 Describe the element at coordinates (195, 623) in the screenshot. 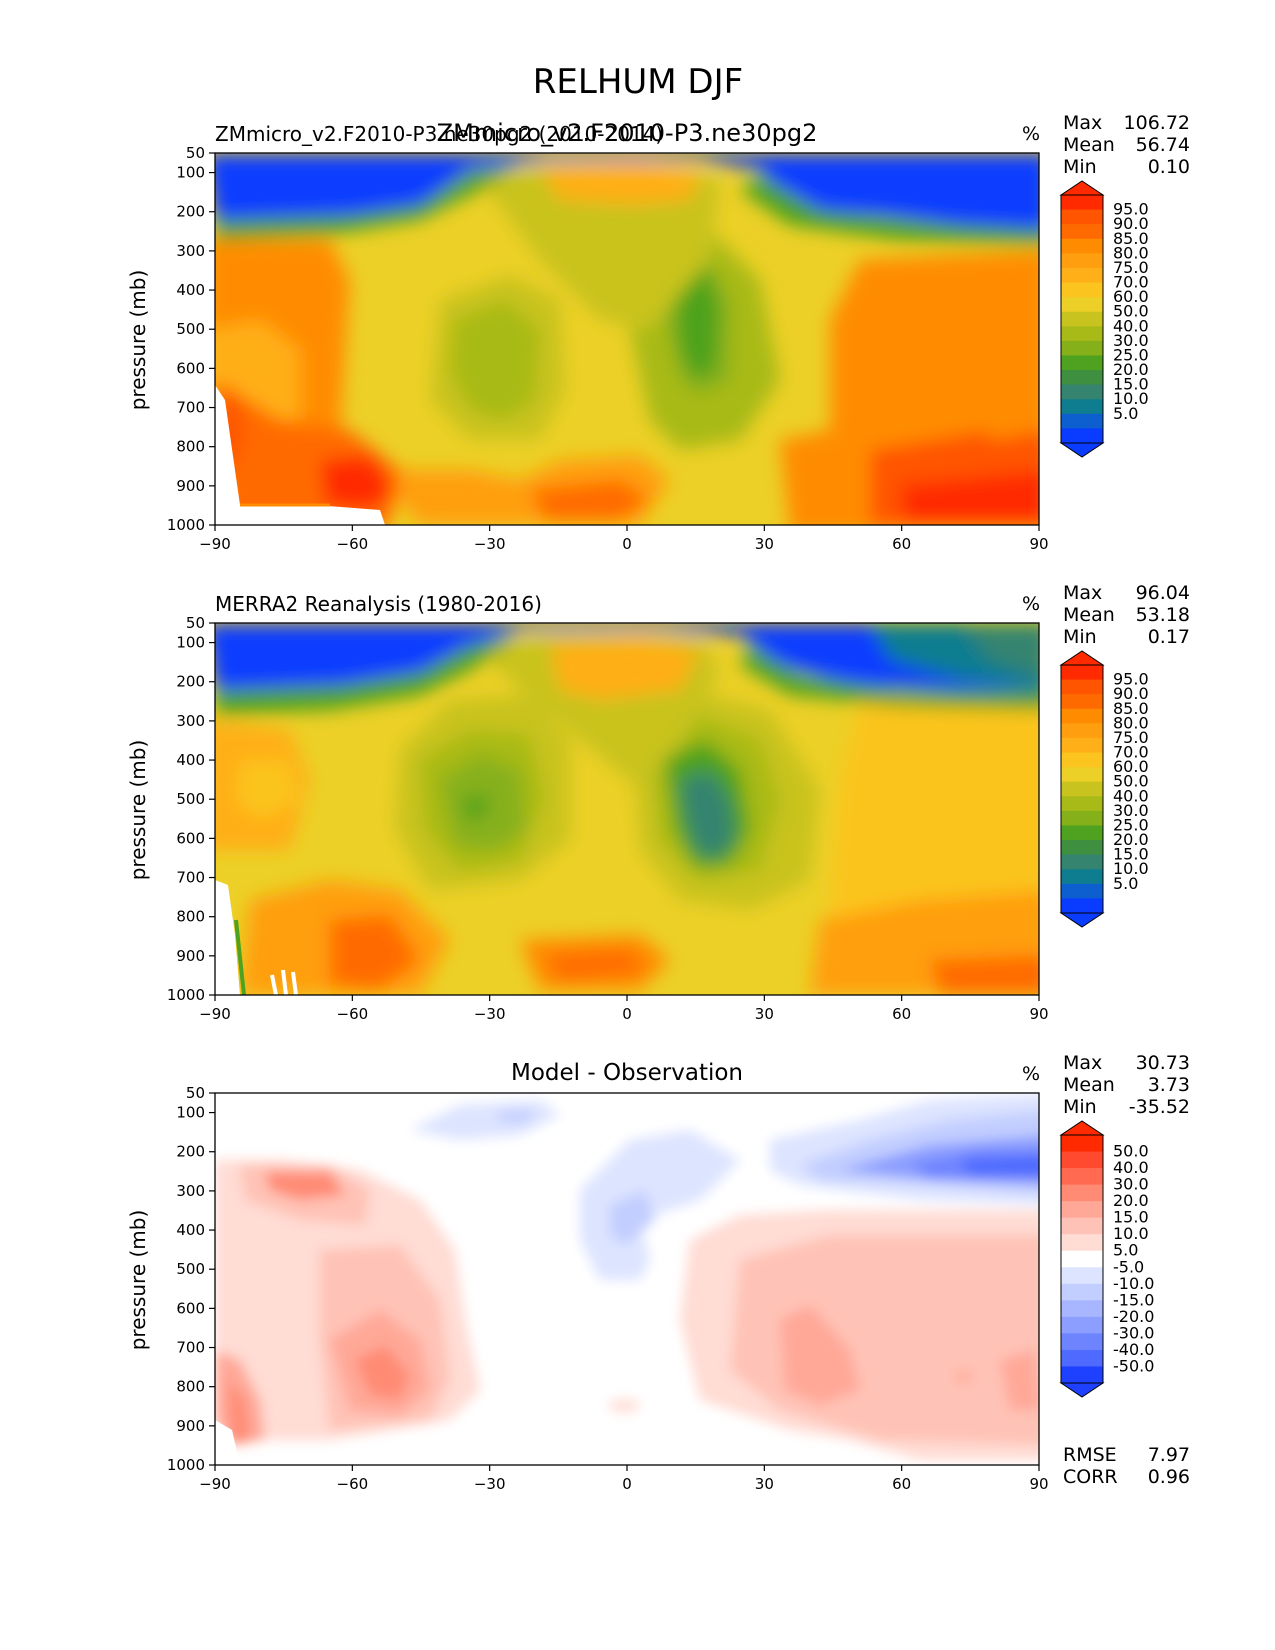

I see `observation-y-tick-label: 50` at that location.